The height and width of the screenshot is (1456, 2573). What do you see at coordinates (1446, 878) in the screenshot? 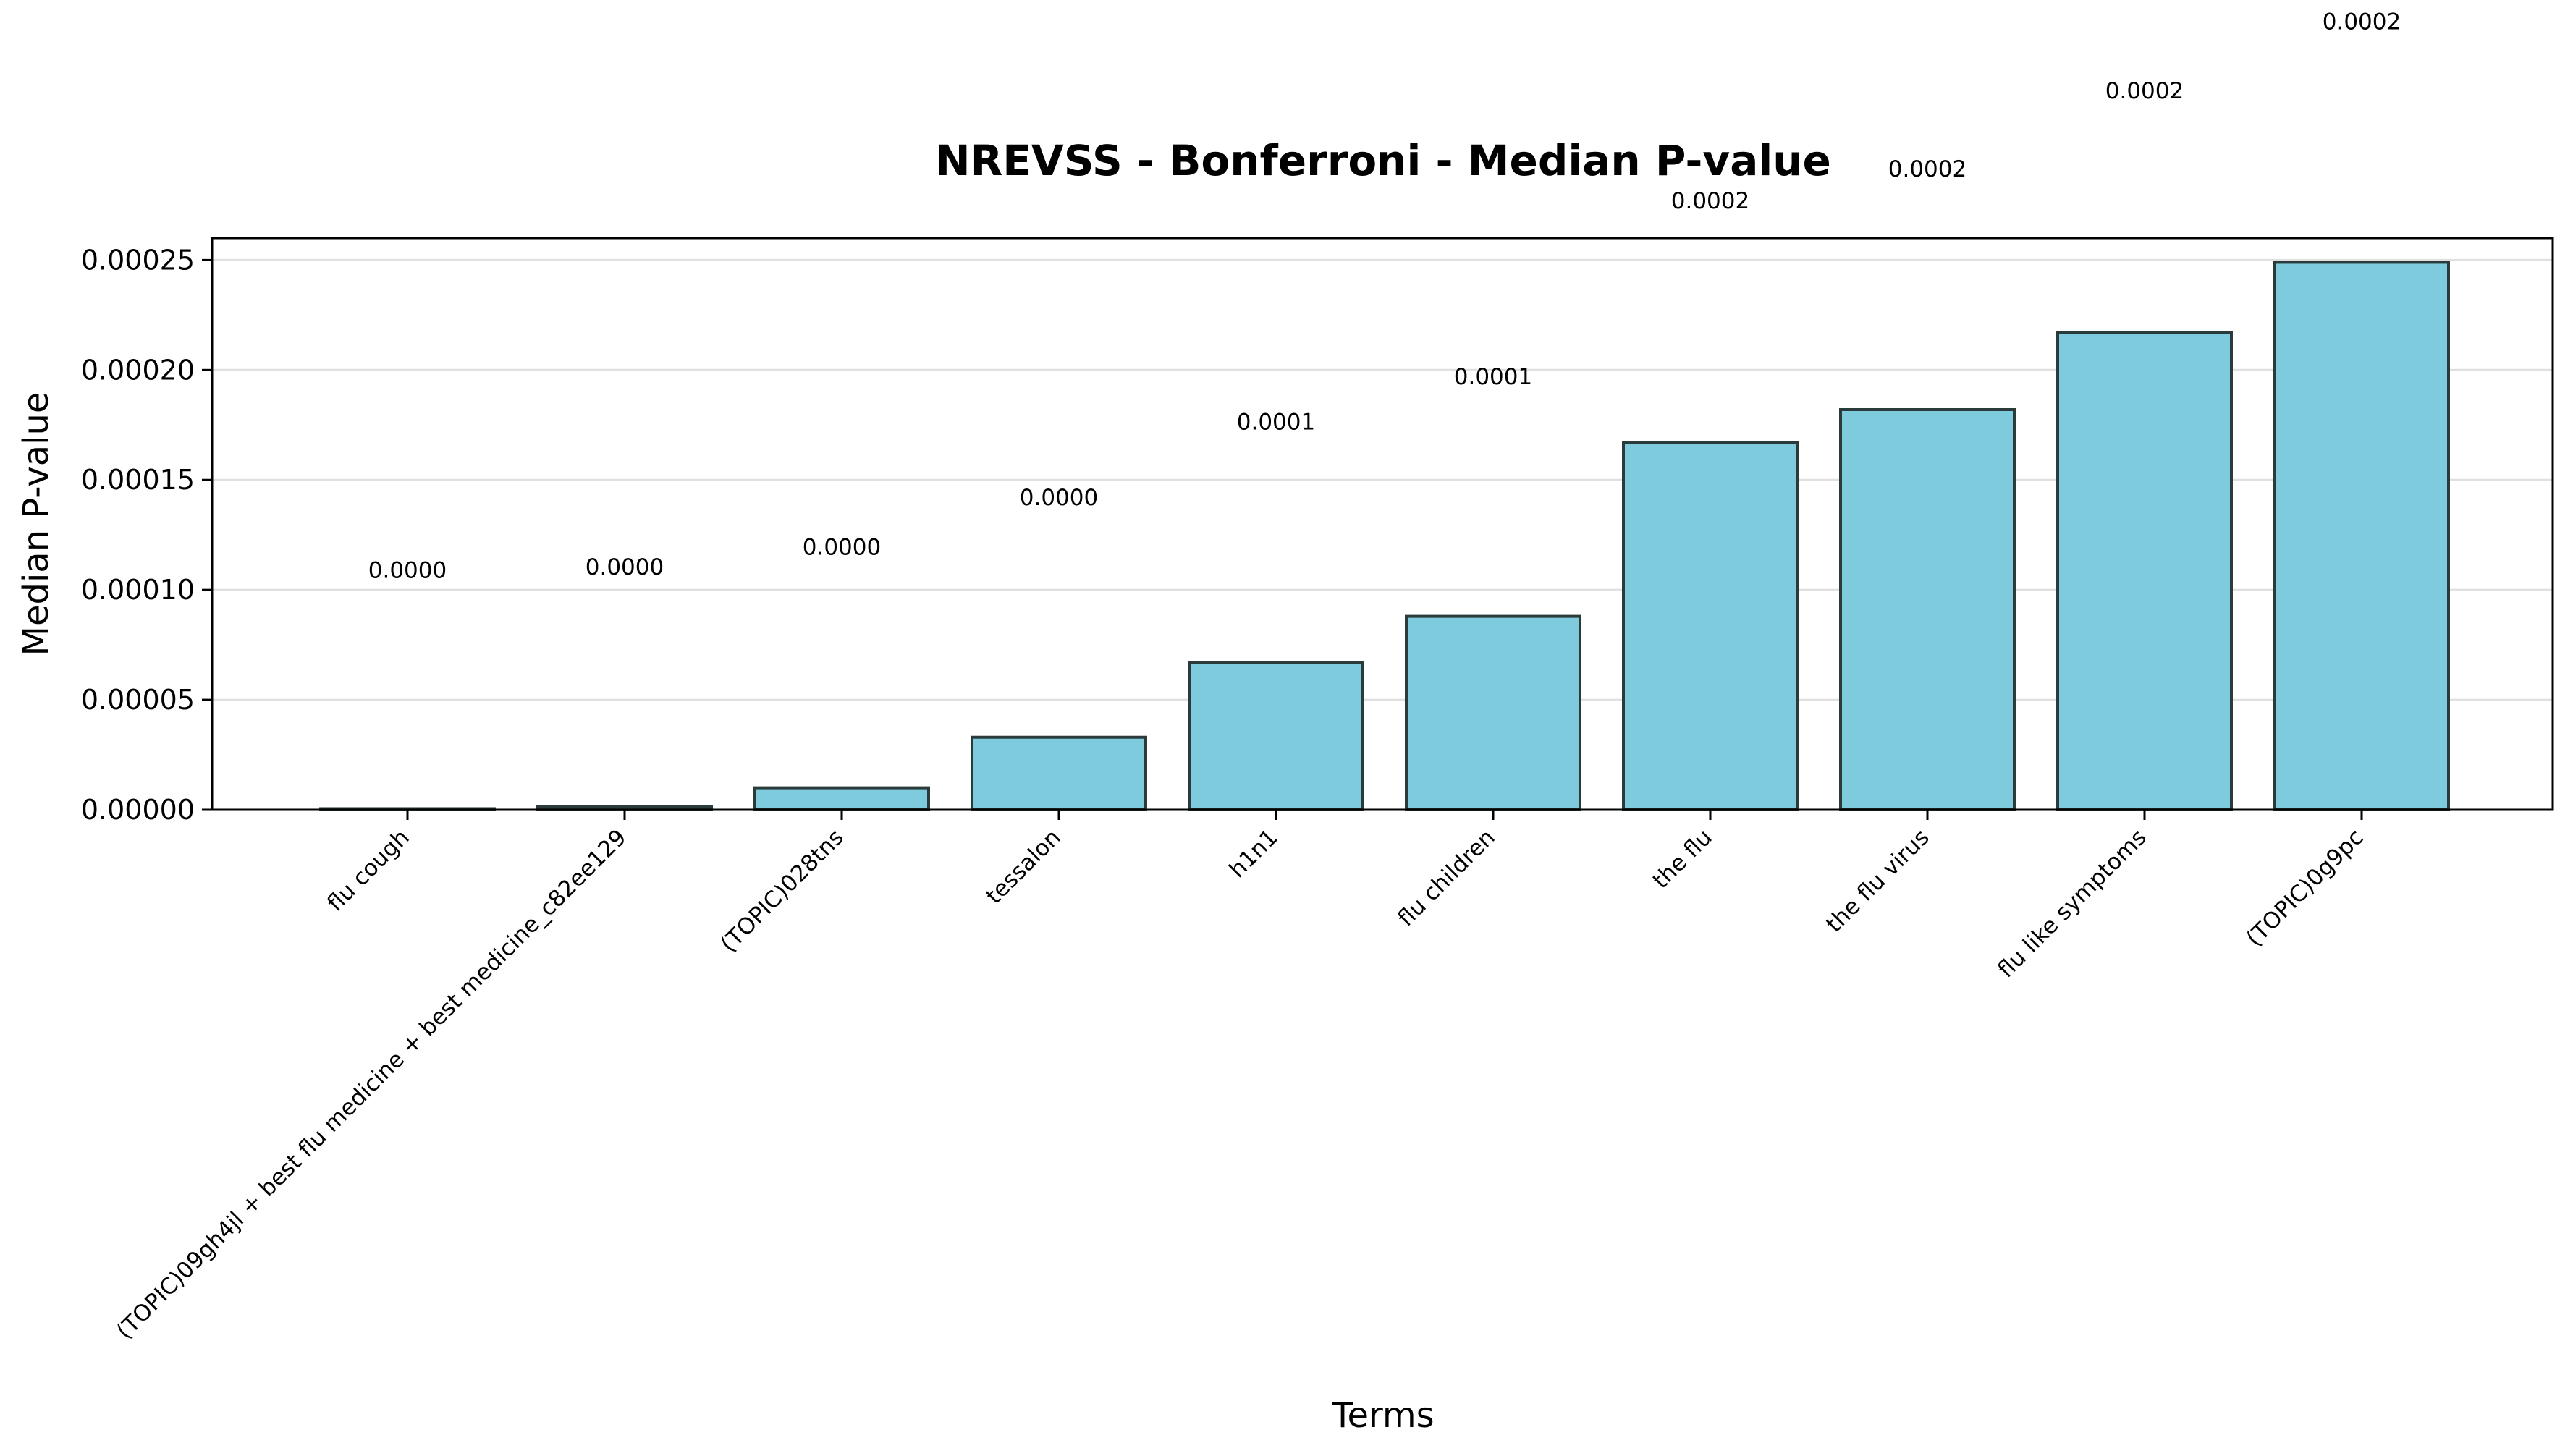
I see `x-tick-label: flu children` at bounding box center [1446, 878].